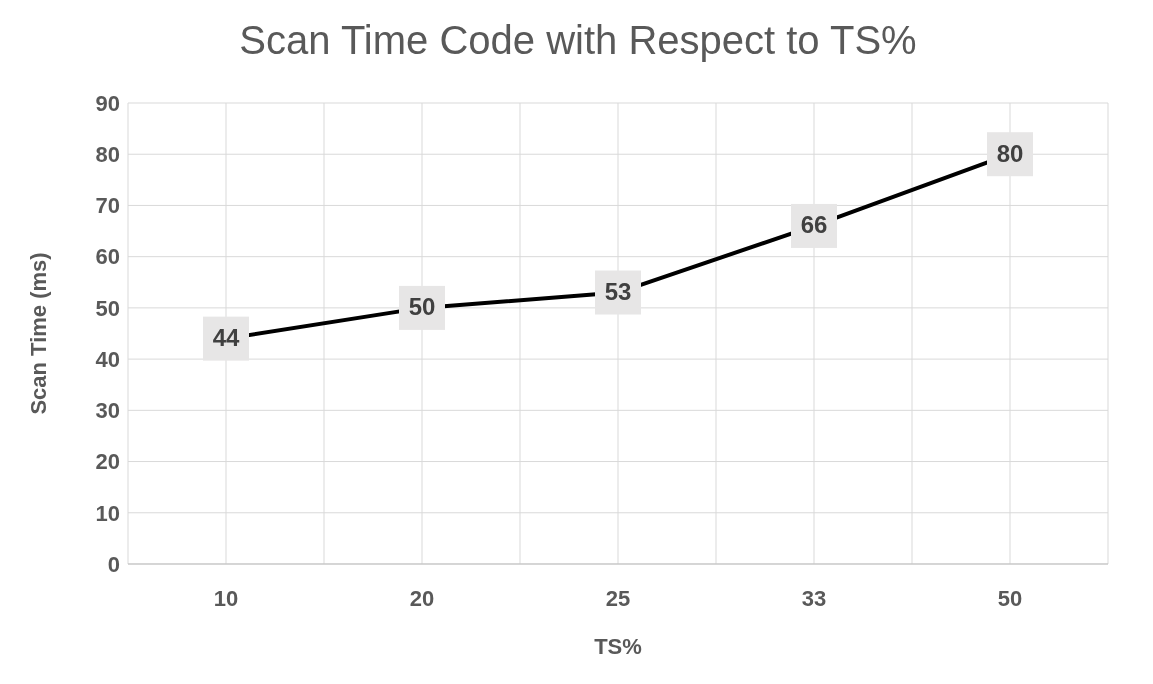 The width and height of the screenshot is (1153, 684). What do you see at coordinates (618, 598) in the screenshot?
I see `x-tick-label: 25` at bounding box center [618, 598].